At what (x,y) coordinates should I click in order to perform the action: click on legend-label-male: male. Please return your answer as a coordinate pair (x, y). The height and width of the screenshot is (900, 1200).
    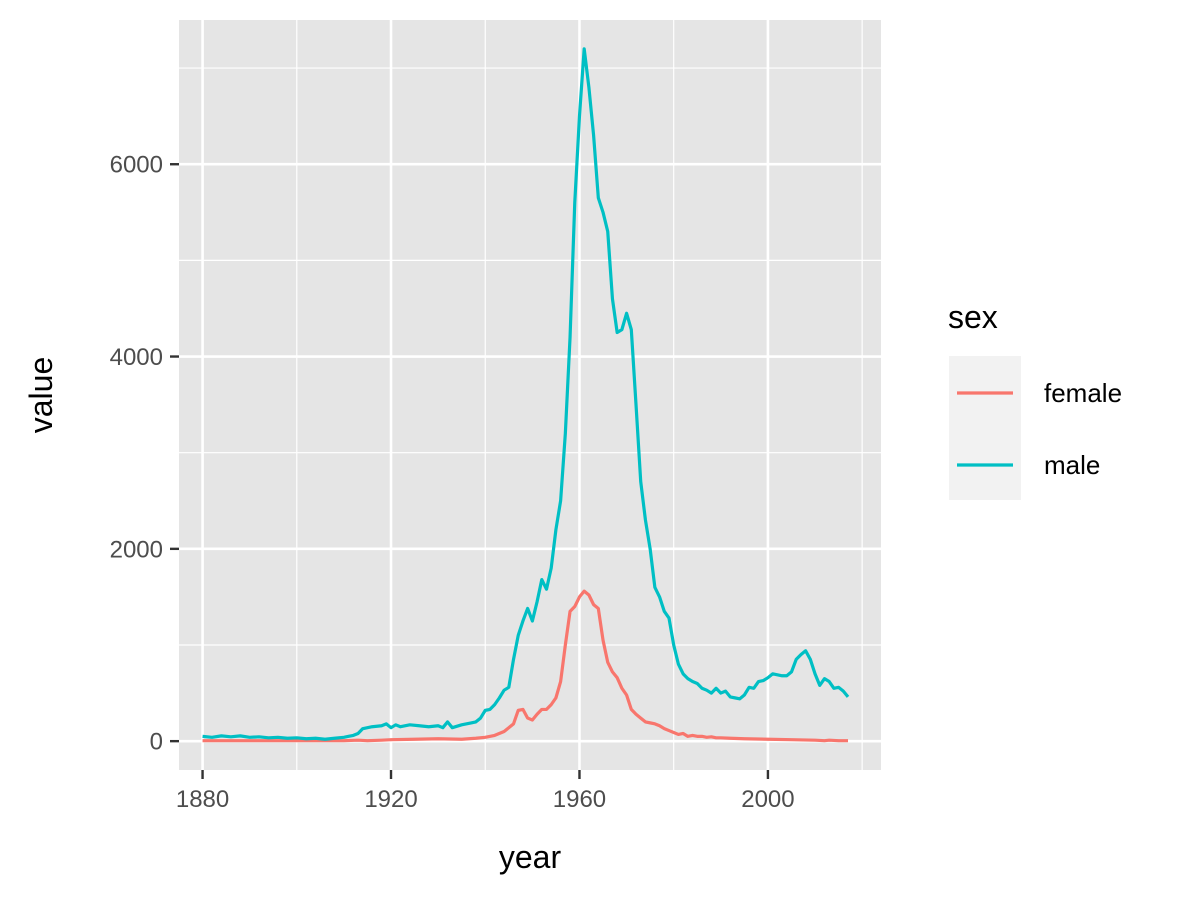
    Looking at the image, I should click on (1072, 465).